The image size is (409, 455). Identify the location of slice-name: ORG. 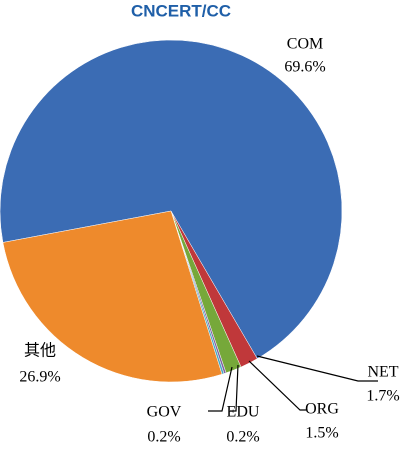
(322, 409).